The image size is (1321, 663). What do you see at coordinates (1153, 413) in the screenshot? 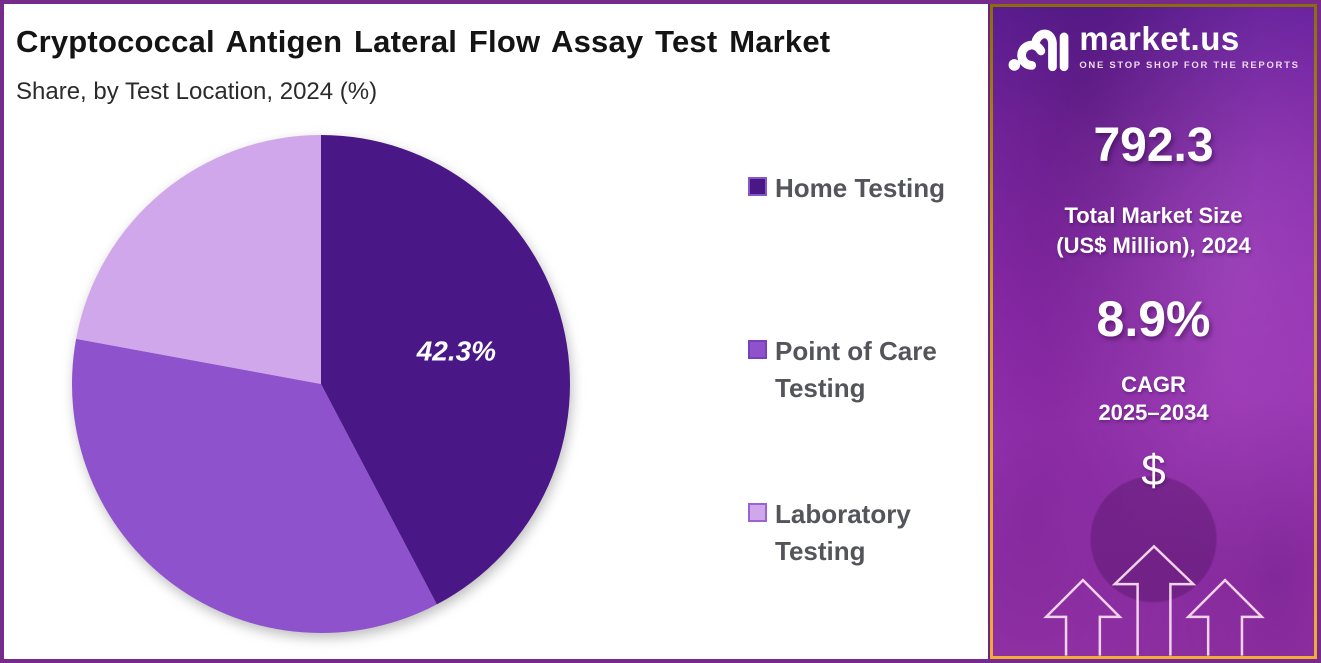
I see `cagr-period: 2025–2034` at bounding box center [1153, 413].